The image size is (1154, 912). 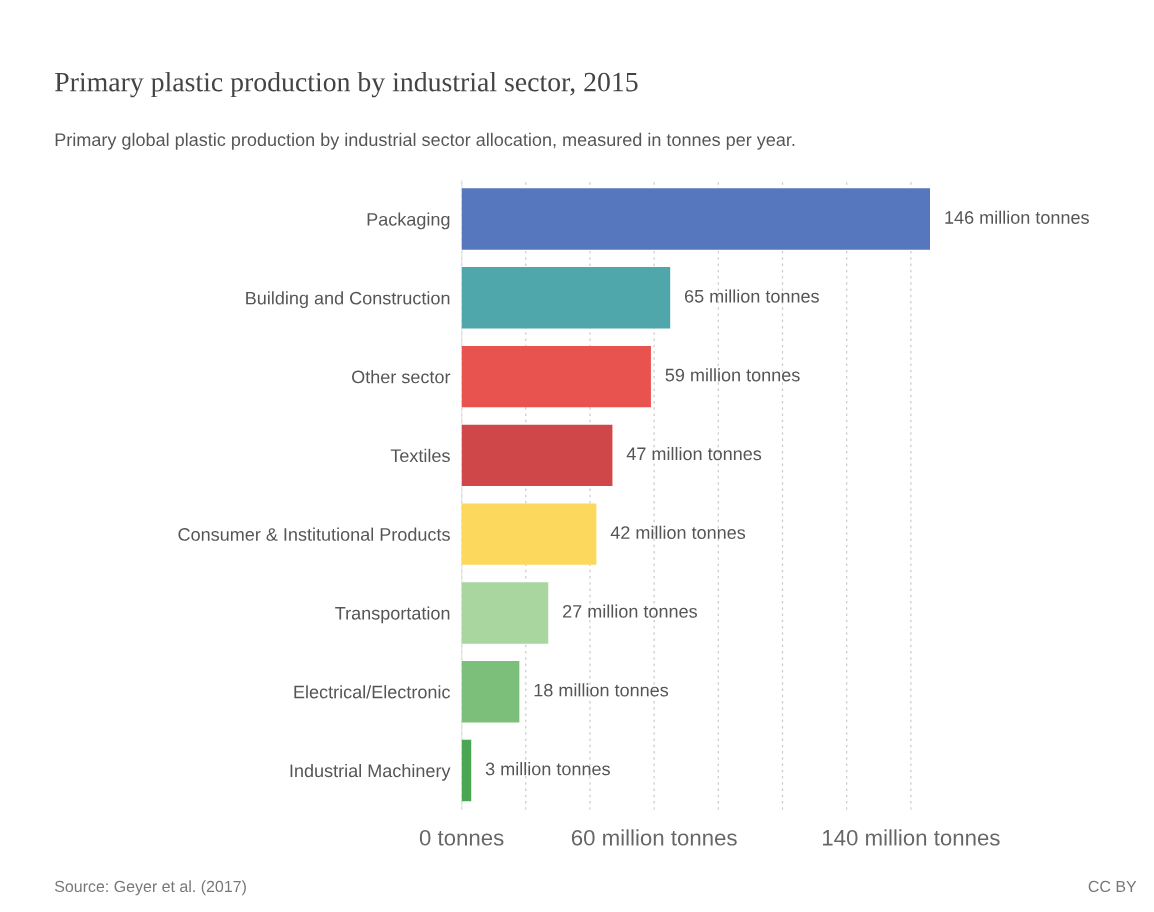 I want to click on y-tick-label: Electrical/Electronic, so click(x=372, y=692).